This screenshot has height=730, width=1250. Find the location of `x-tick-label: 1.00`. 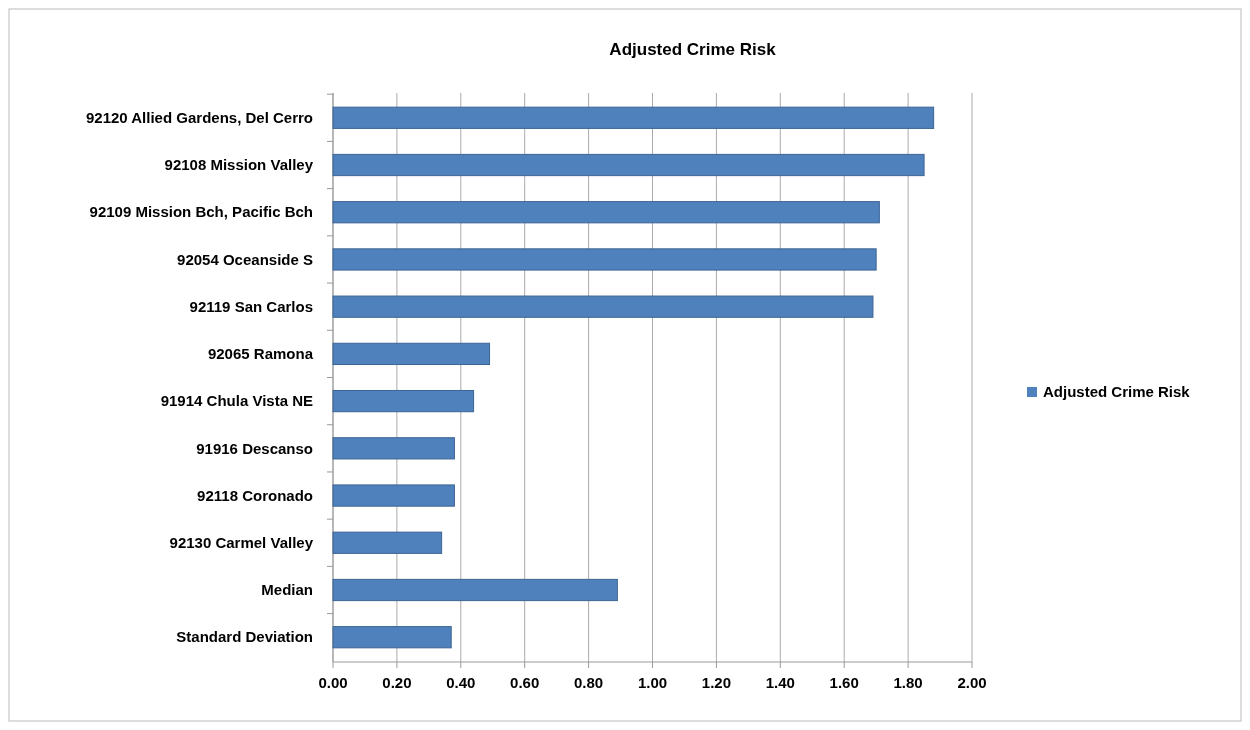

x-tick-label: 1.00 is located at coordinates (652, 682).